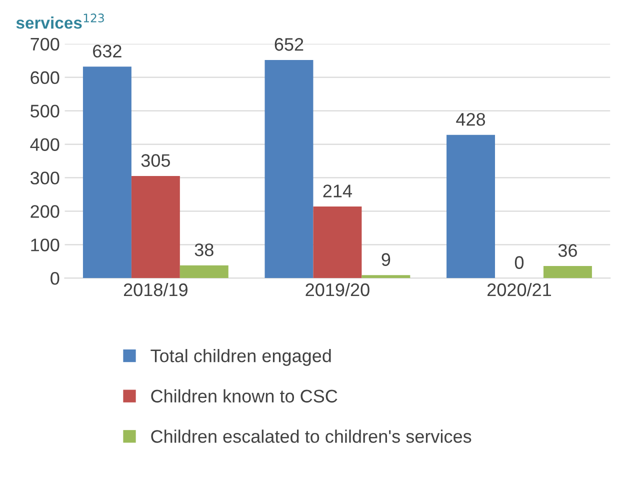 The width and height of the screenshot is (629, 477). Describe the element at coordinates (45, 77) in the screenshot. I see `y-tick-label: 600` at that location.